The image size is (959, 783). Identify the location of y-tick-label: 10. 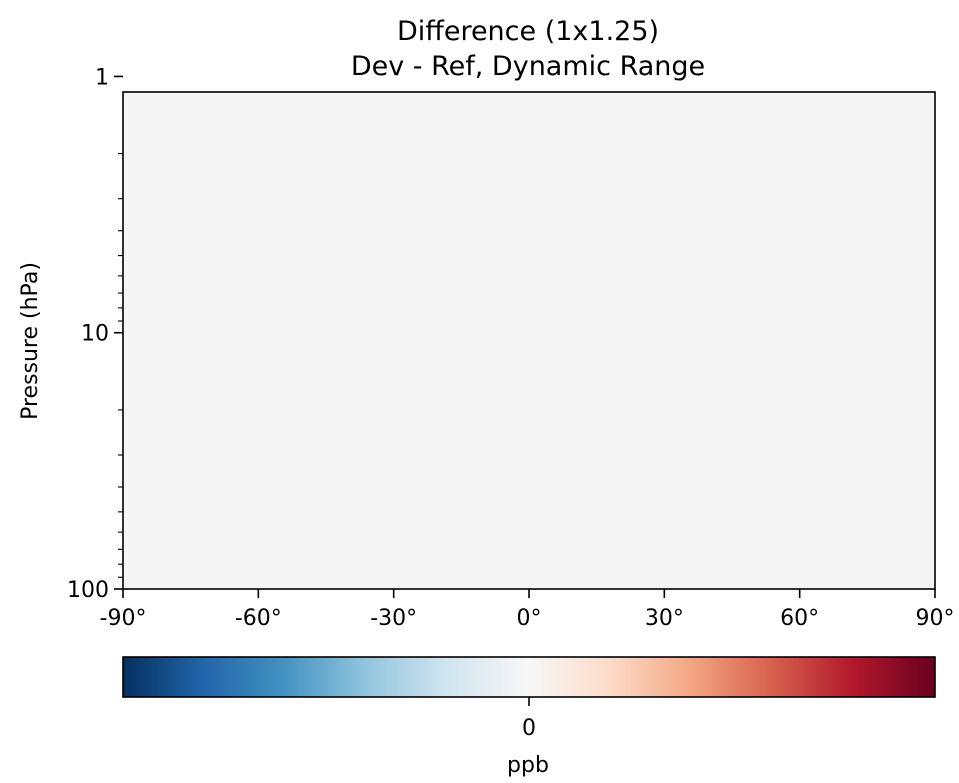
(95, 334).